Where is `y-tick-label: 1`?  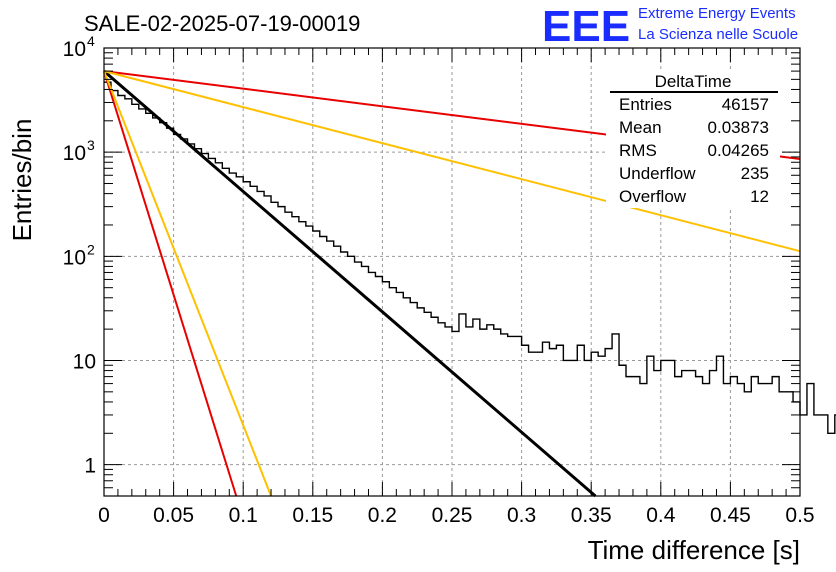
y-tick-label: 1 is located at coordinates (90, 466).